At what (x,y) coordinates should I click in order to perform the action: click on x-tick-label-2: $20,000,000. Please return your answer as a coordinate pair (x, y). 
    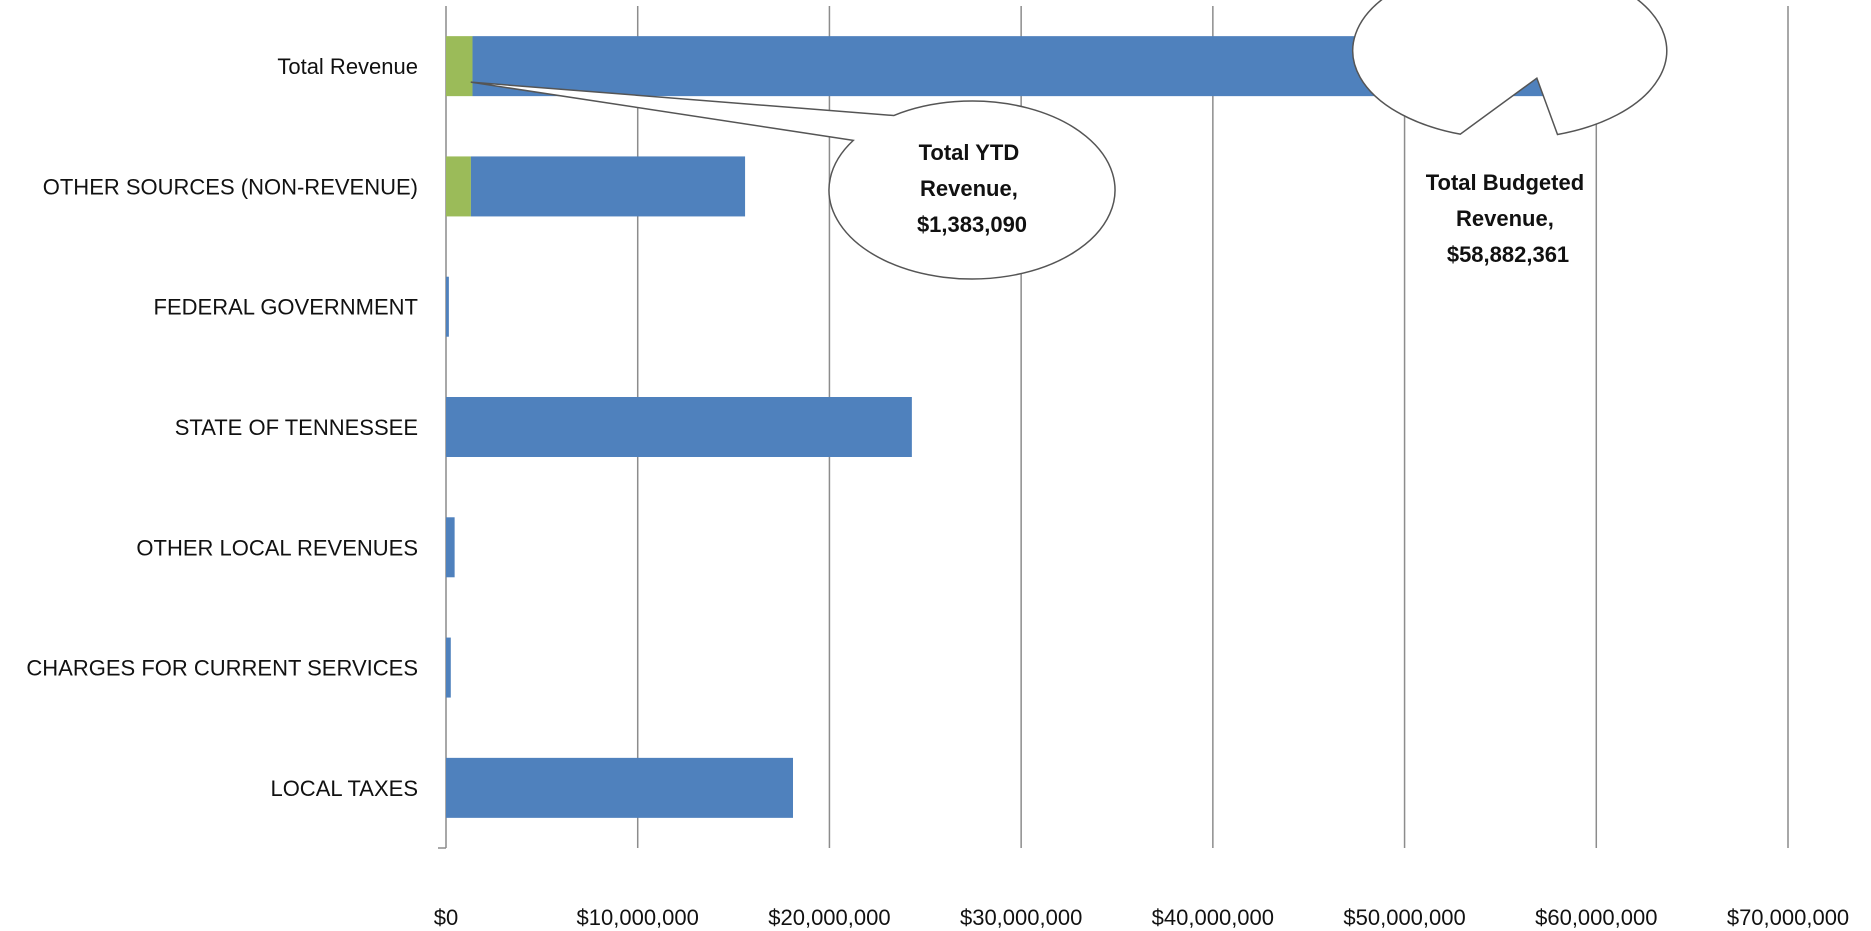
    Looking at the image, I should click on (829, 917).